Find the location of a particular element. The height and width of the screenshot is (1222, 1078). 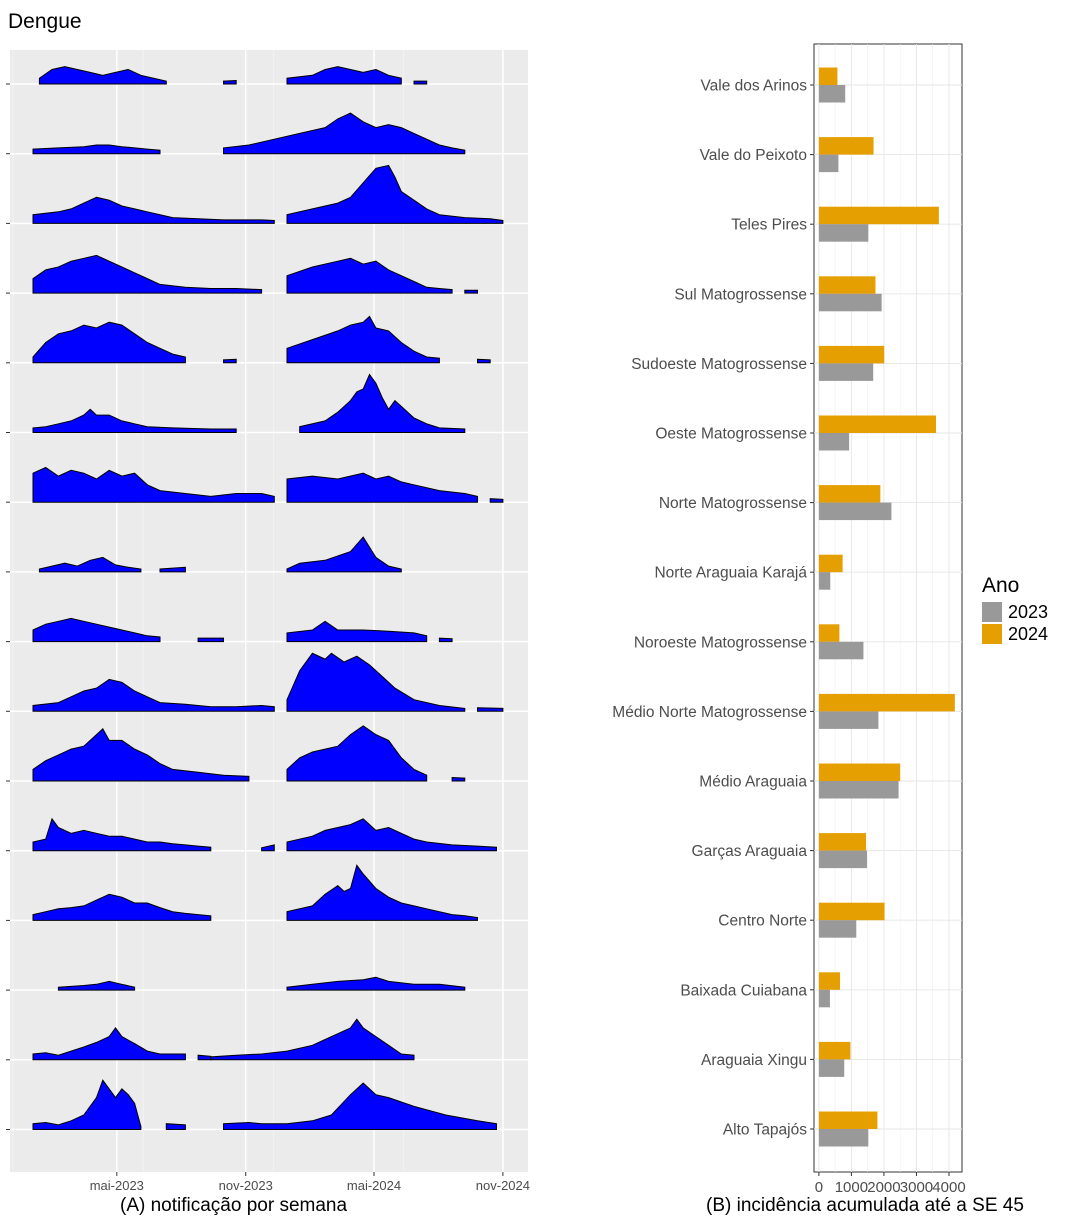

panel-b-y-tick-label: Norte Matogrossense is located at coordinates (733, 503).